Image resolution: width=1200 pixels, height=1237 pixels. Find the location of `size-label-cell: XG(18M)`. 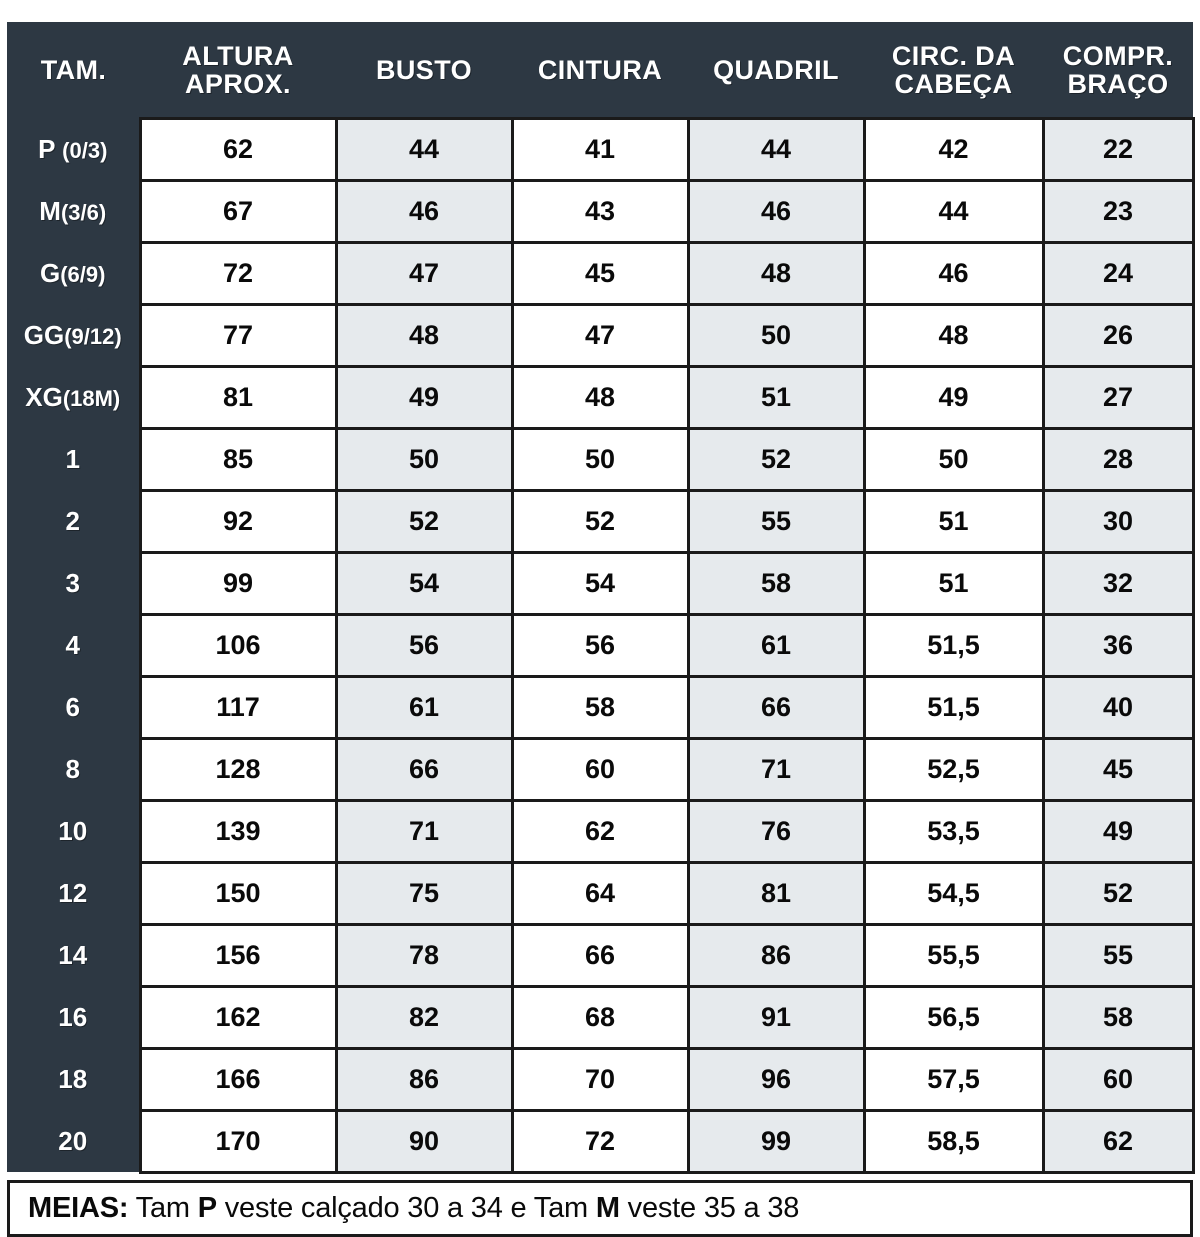

size-label-cell: XG(18M) is located at coordinates (73, 397).